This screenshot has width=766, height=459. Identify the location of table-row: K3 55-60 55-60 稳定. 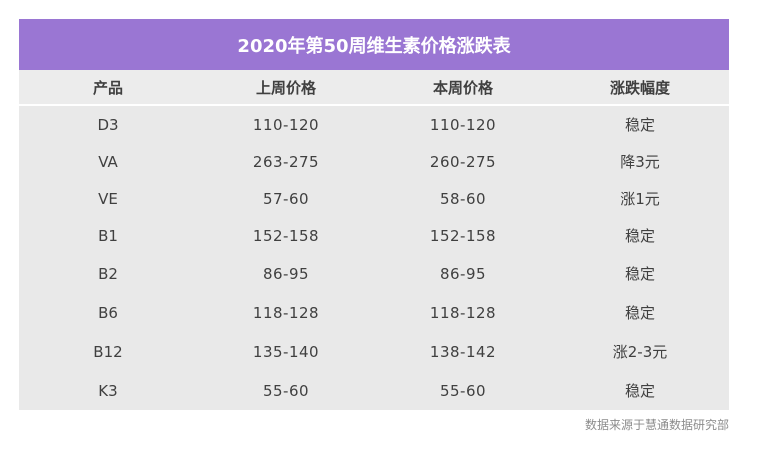
(374, 390).